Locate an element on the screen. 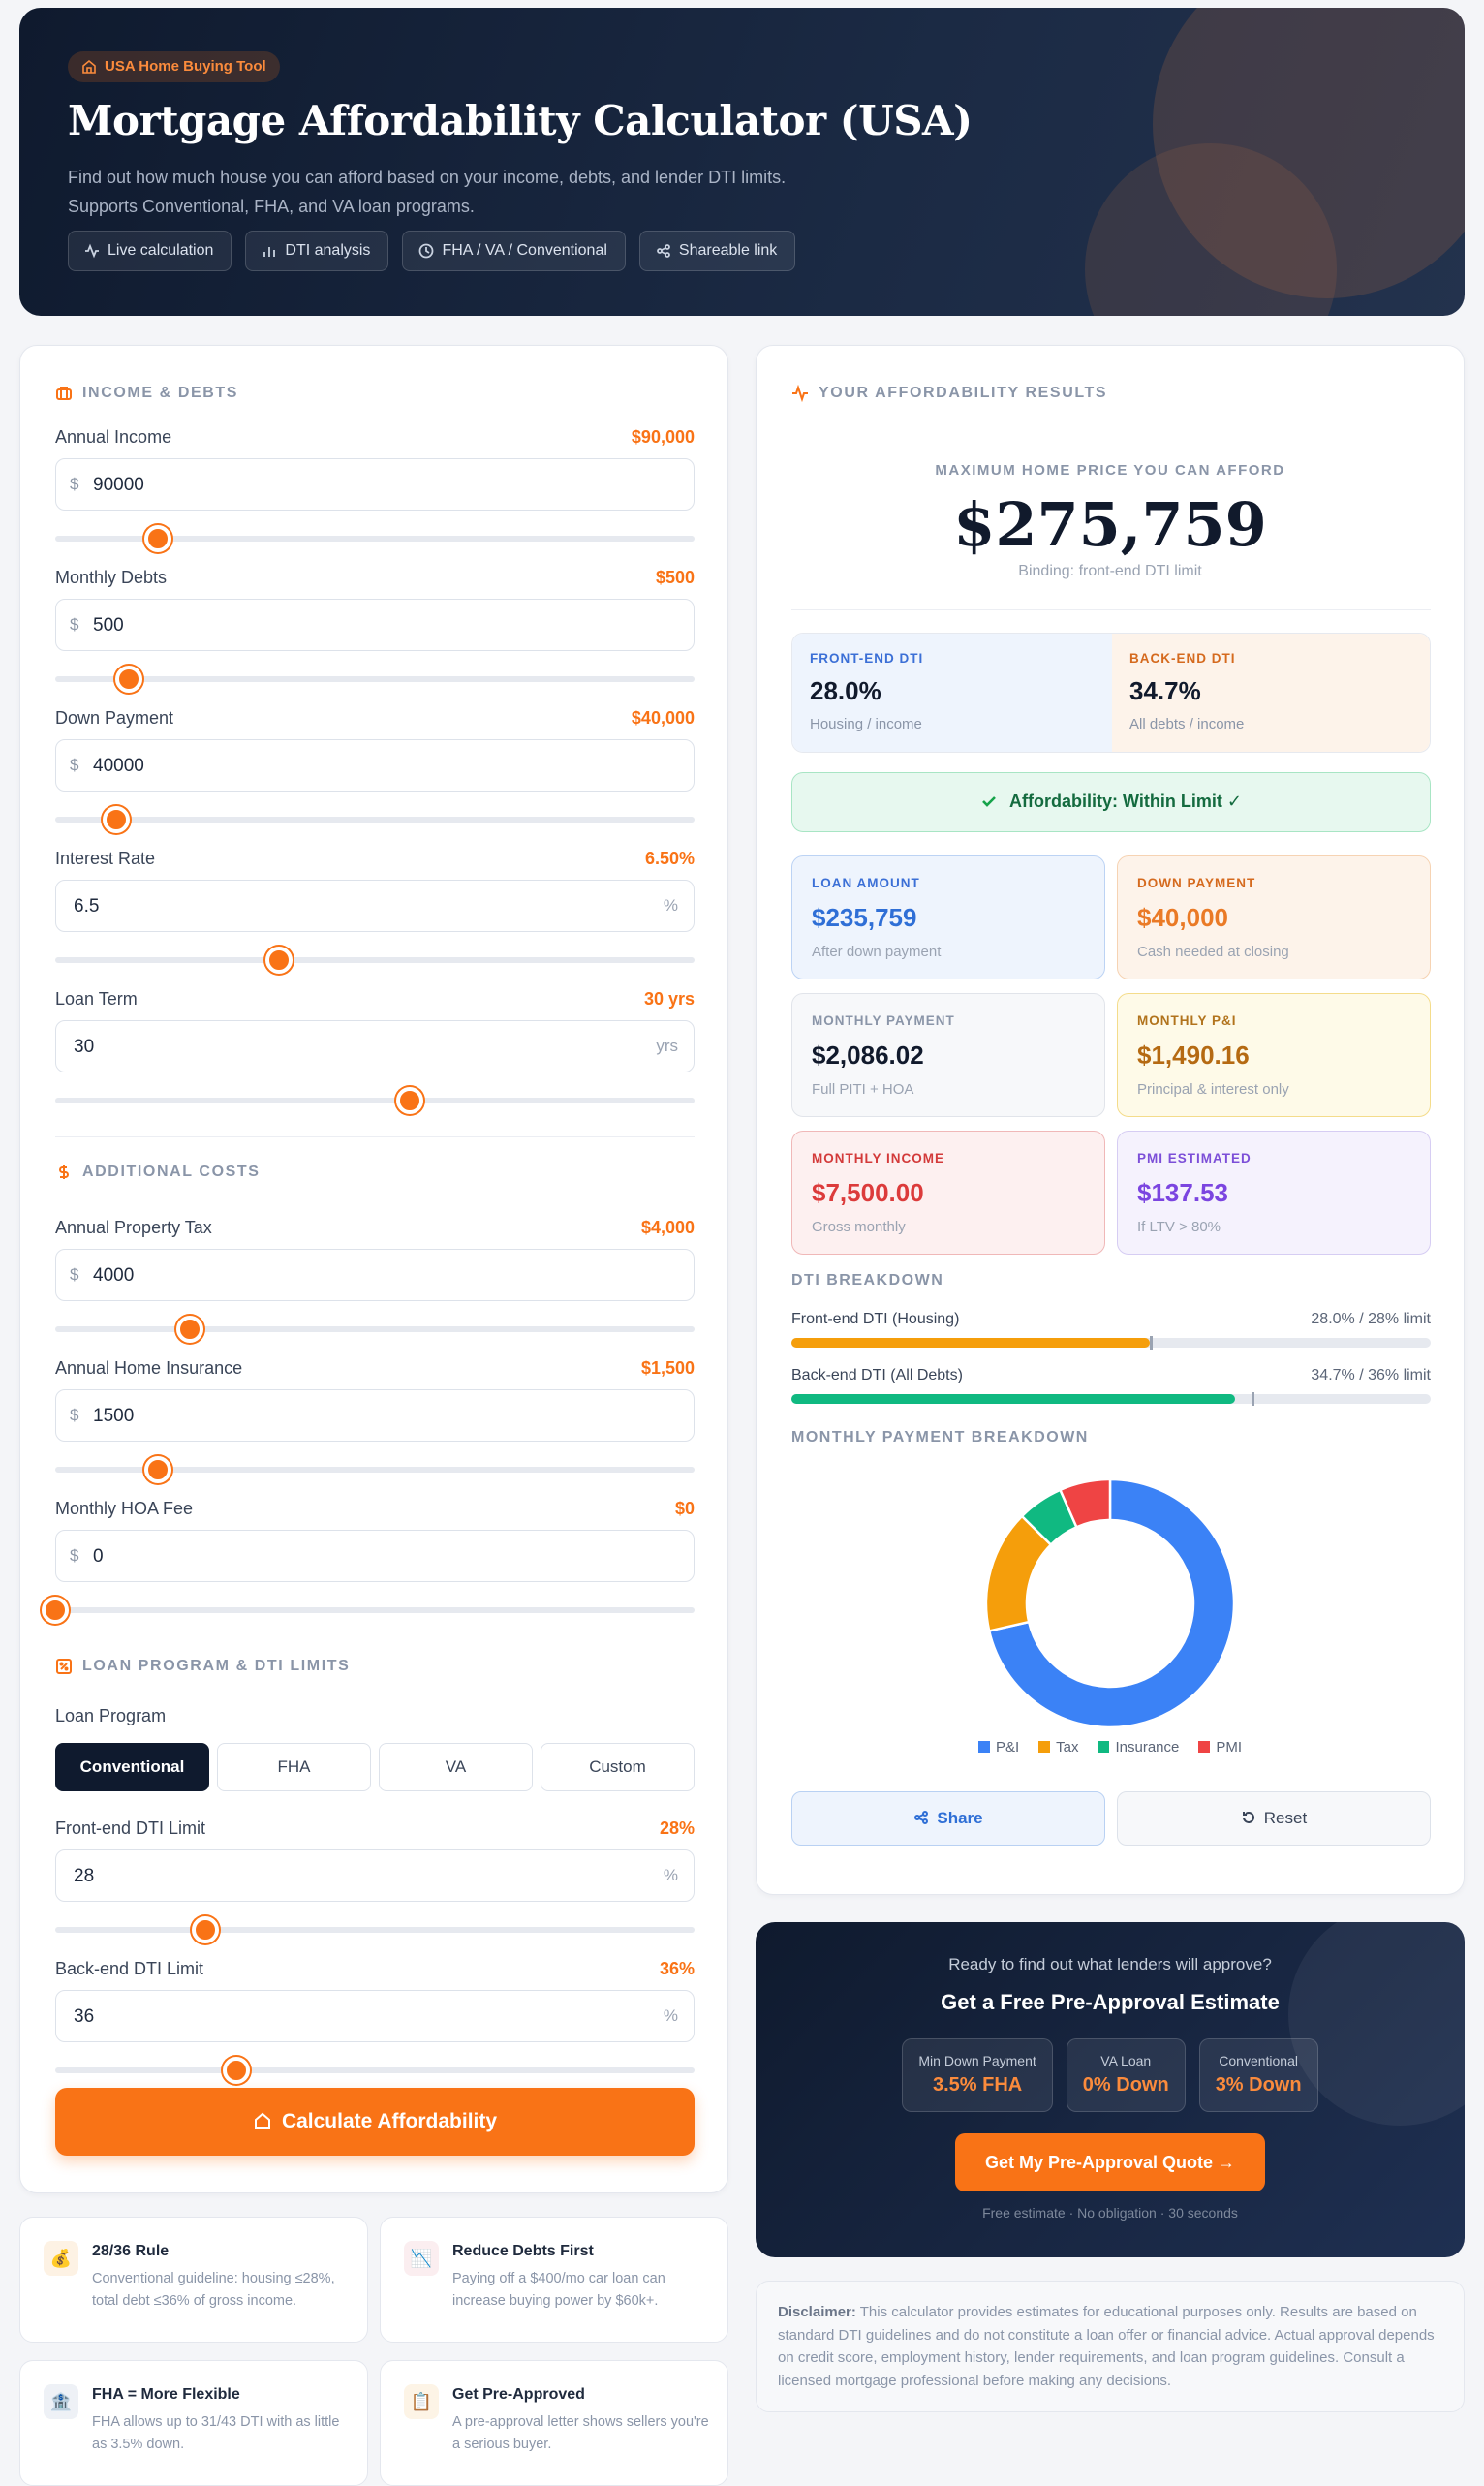  chip-label: DTI analysis is located at coordinates (328, 251).